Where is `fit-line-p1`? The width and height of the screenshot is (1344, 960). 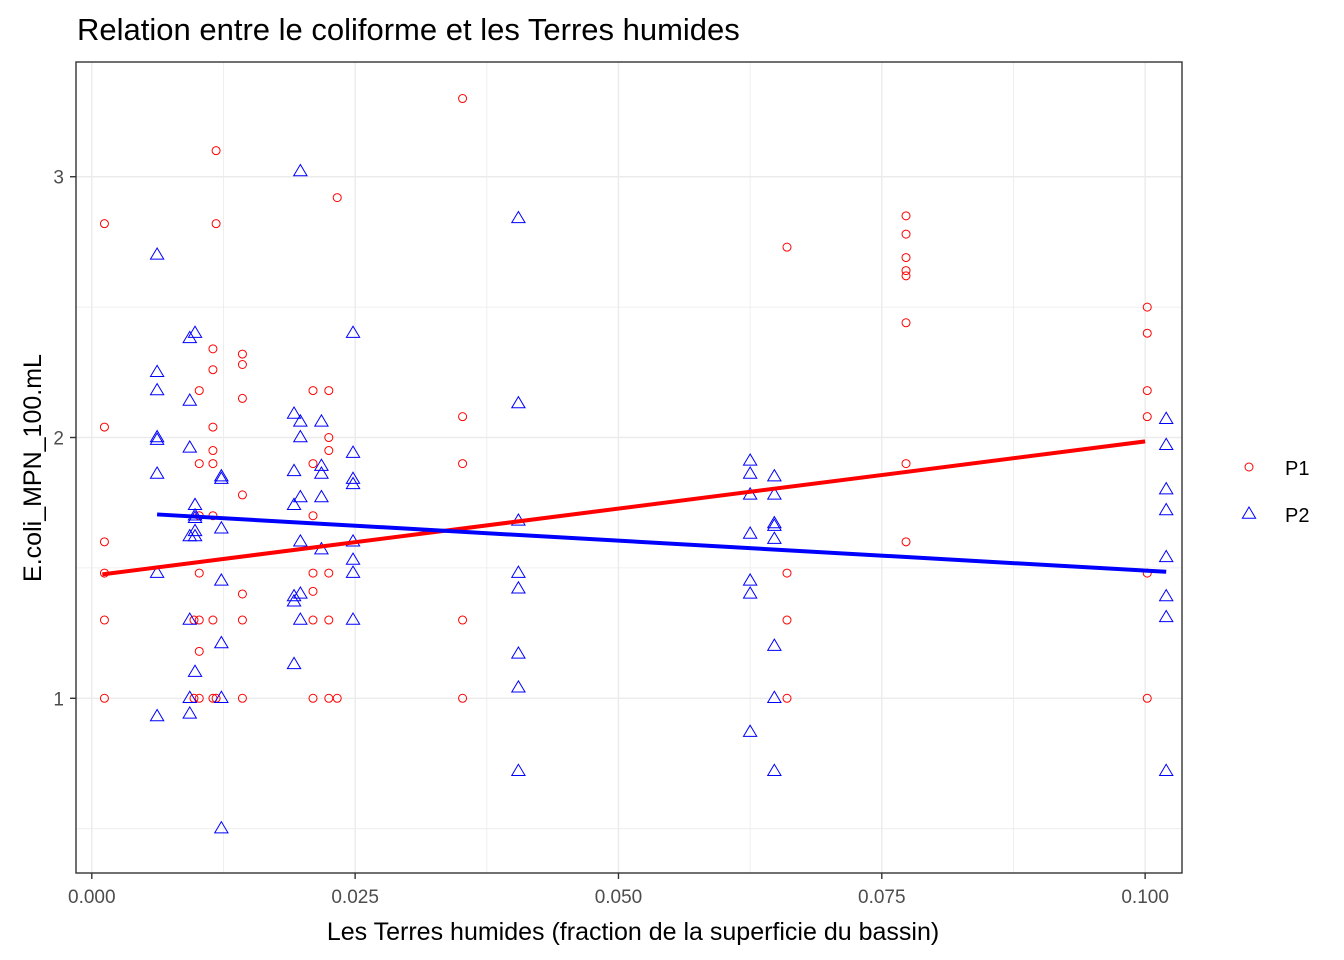
fit-line-p1 is located at coordinates (624, 508).